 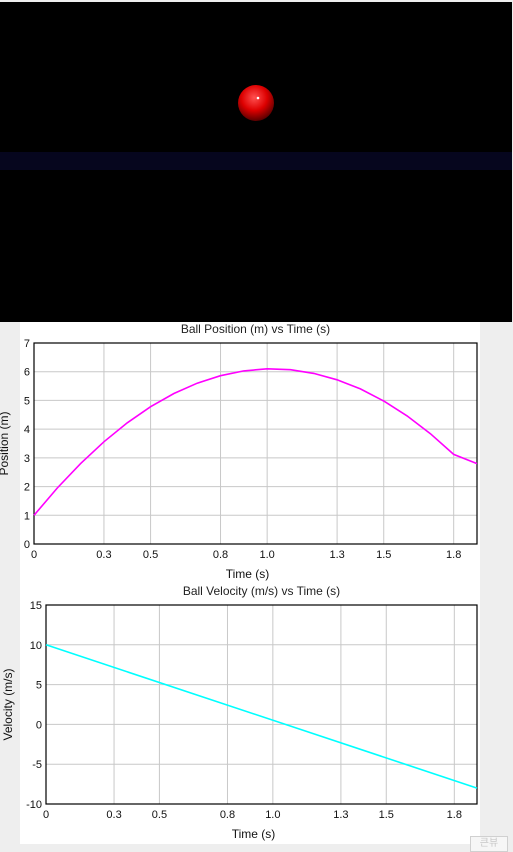 I want to click on y-tick-label: -10, so click(x=34, y=805).